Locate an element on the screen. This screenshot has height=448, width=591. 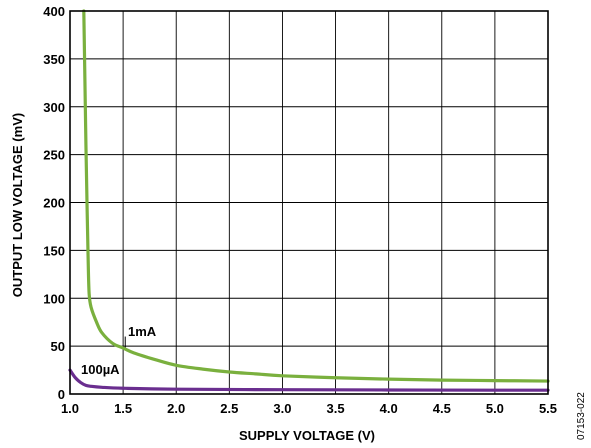
y-tick-label: 300 is located at coordinates (54, 107).